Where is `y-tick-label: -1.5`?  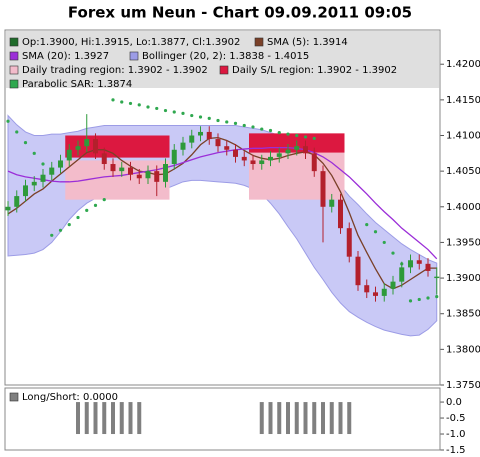 y-tick-label: -1.5 is located at coordinates (456, 450).